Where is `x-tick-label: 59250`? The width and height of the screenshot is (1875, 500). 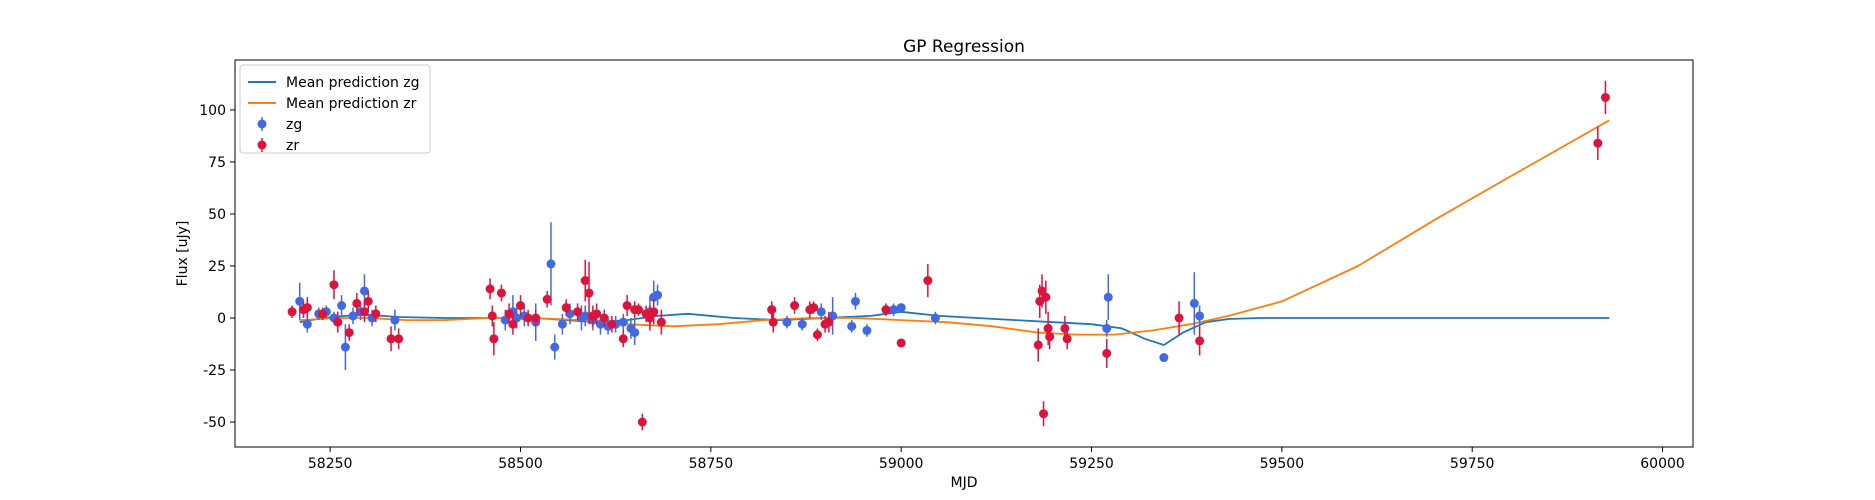
x-tick-label: 59250 is located at coordinates (1091, 464).